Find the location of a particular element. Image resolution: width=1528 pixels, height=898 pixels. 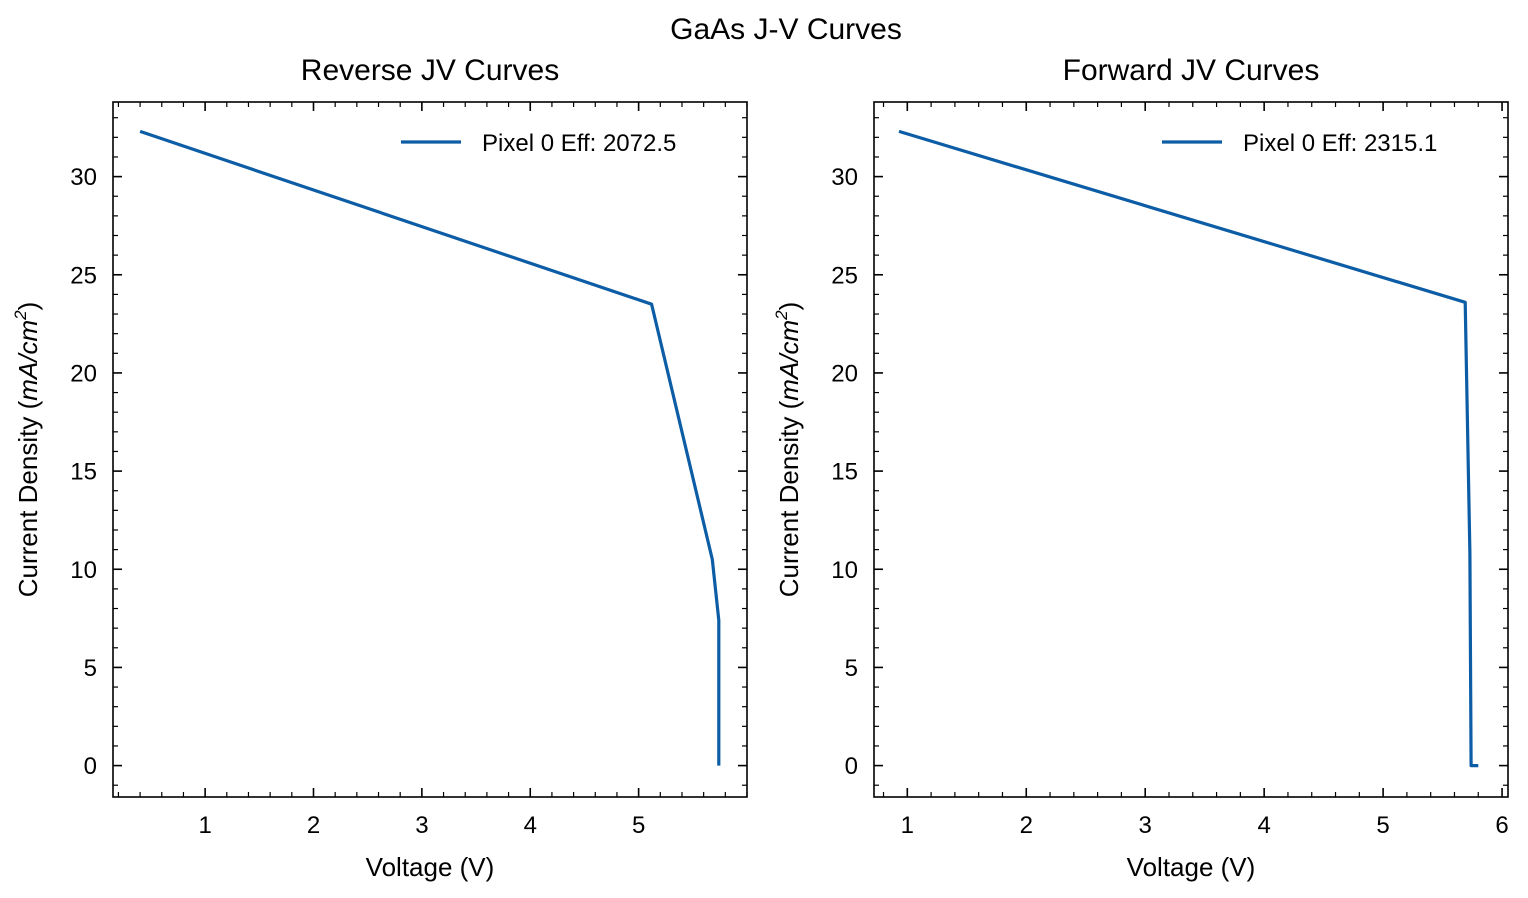

x-tick-label: 6 is located at coordinates (1501, 825).